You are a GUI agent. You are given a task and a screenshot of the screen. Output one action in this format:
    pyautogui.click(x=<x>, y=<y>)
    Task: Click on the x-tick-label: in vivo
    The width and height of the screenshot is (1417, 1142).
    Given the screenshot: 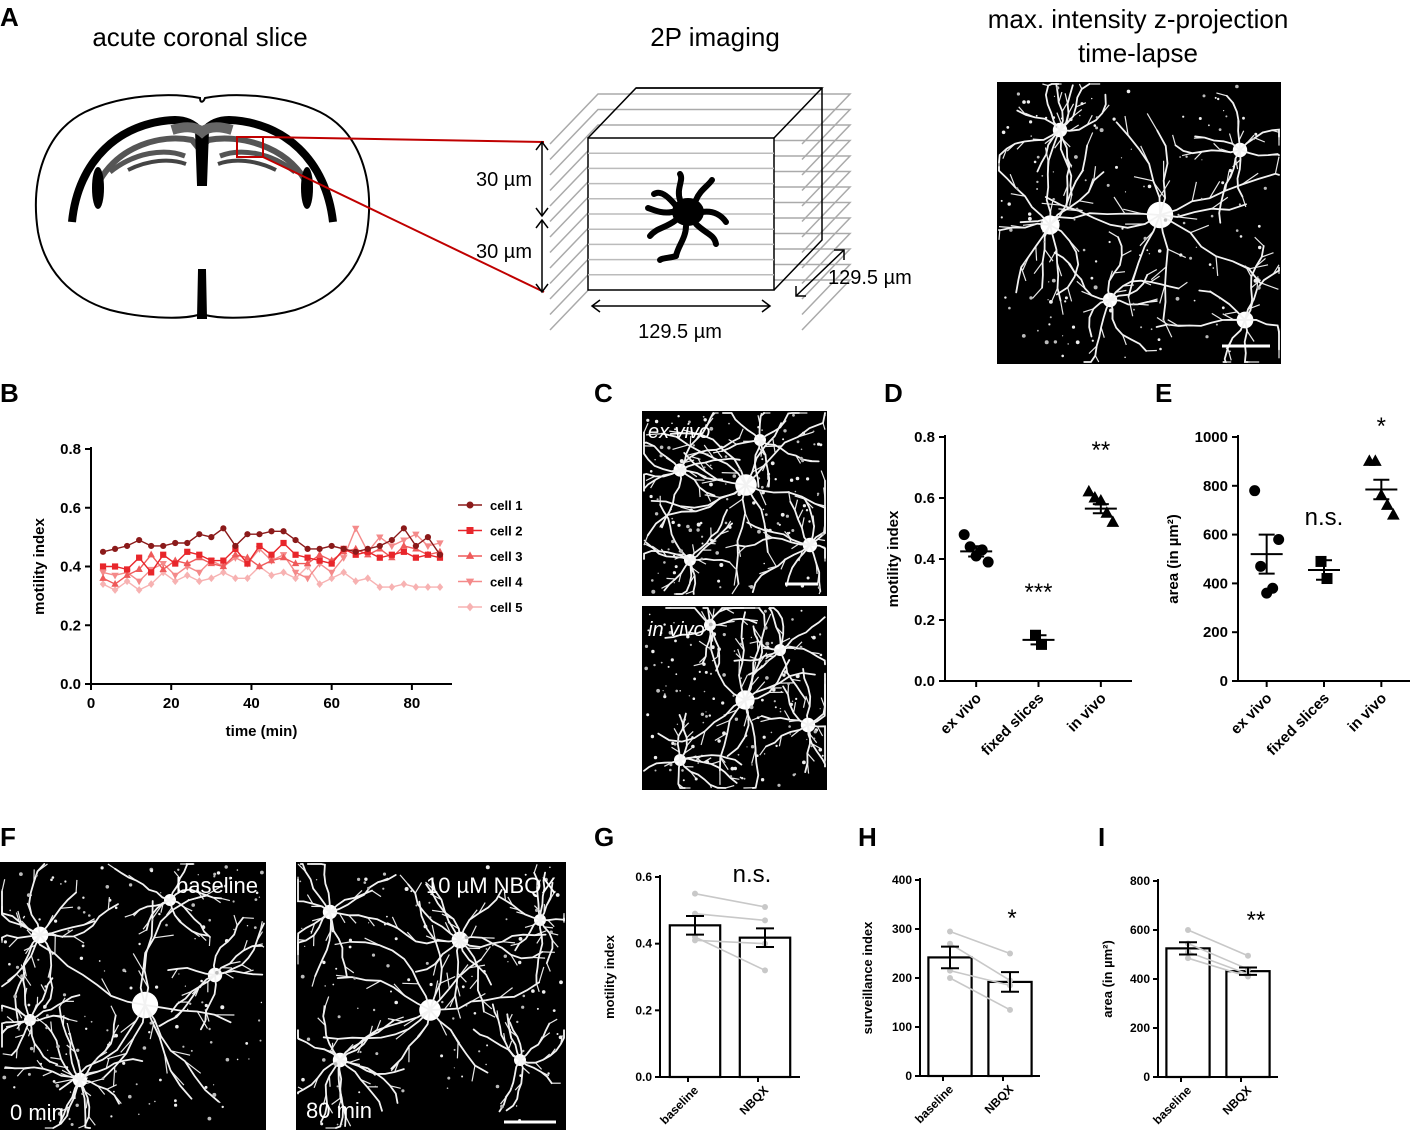 What is the action you would take?
    pyautogui.click(x=1087, y=713)
    